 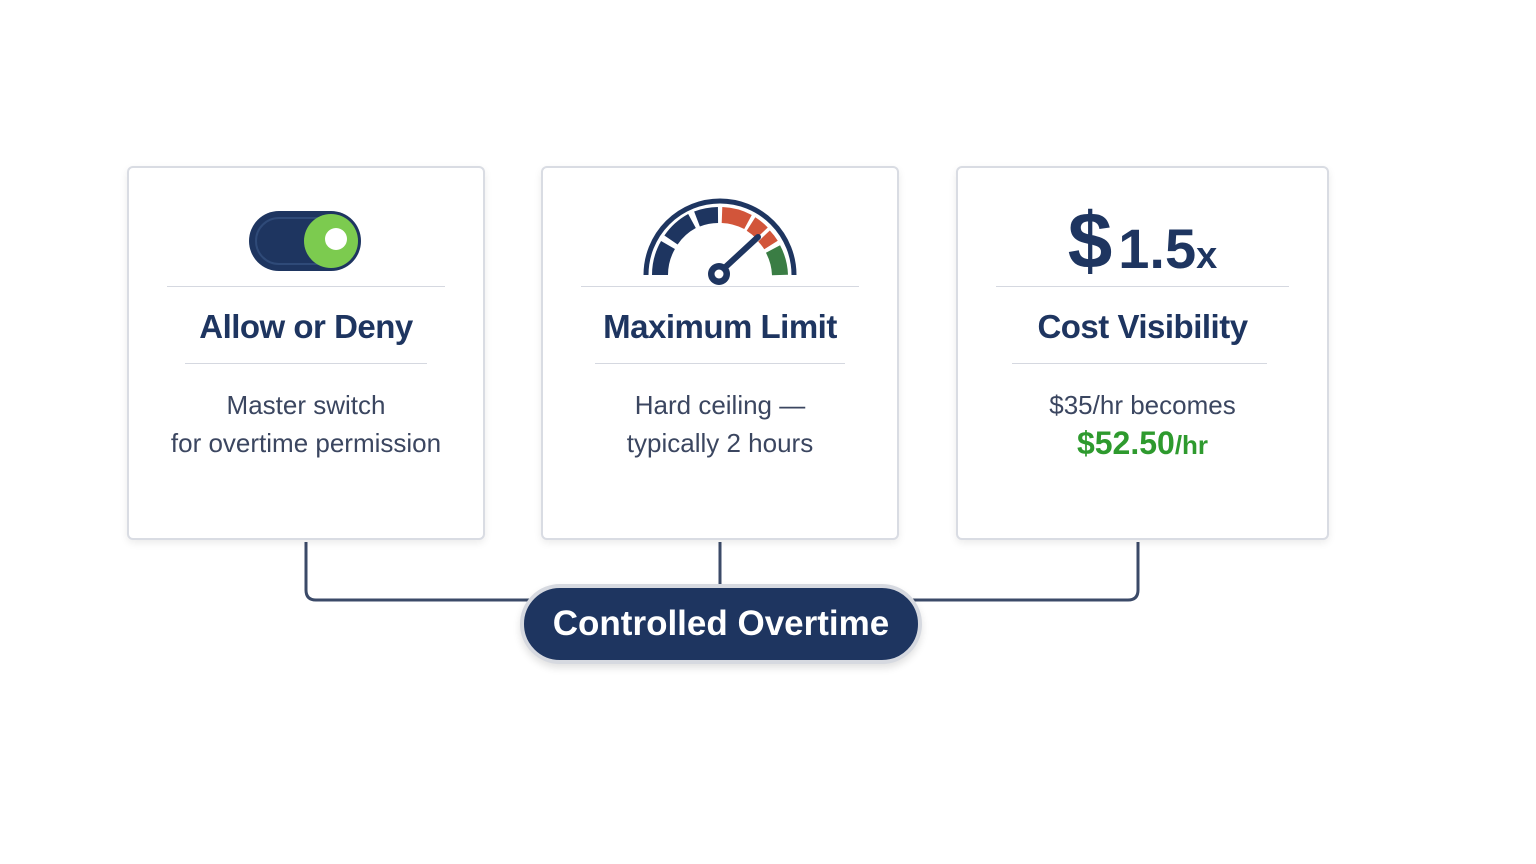 I want to click on card-title: Cost Visibility, so click(x=1142, y=326).